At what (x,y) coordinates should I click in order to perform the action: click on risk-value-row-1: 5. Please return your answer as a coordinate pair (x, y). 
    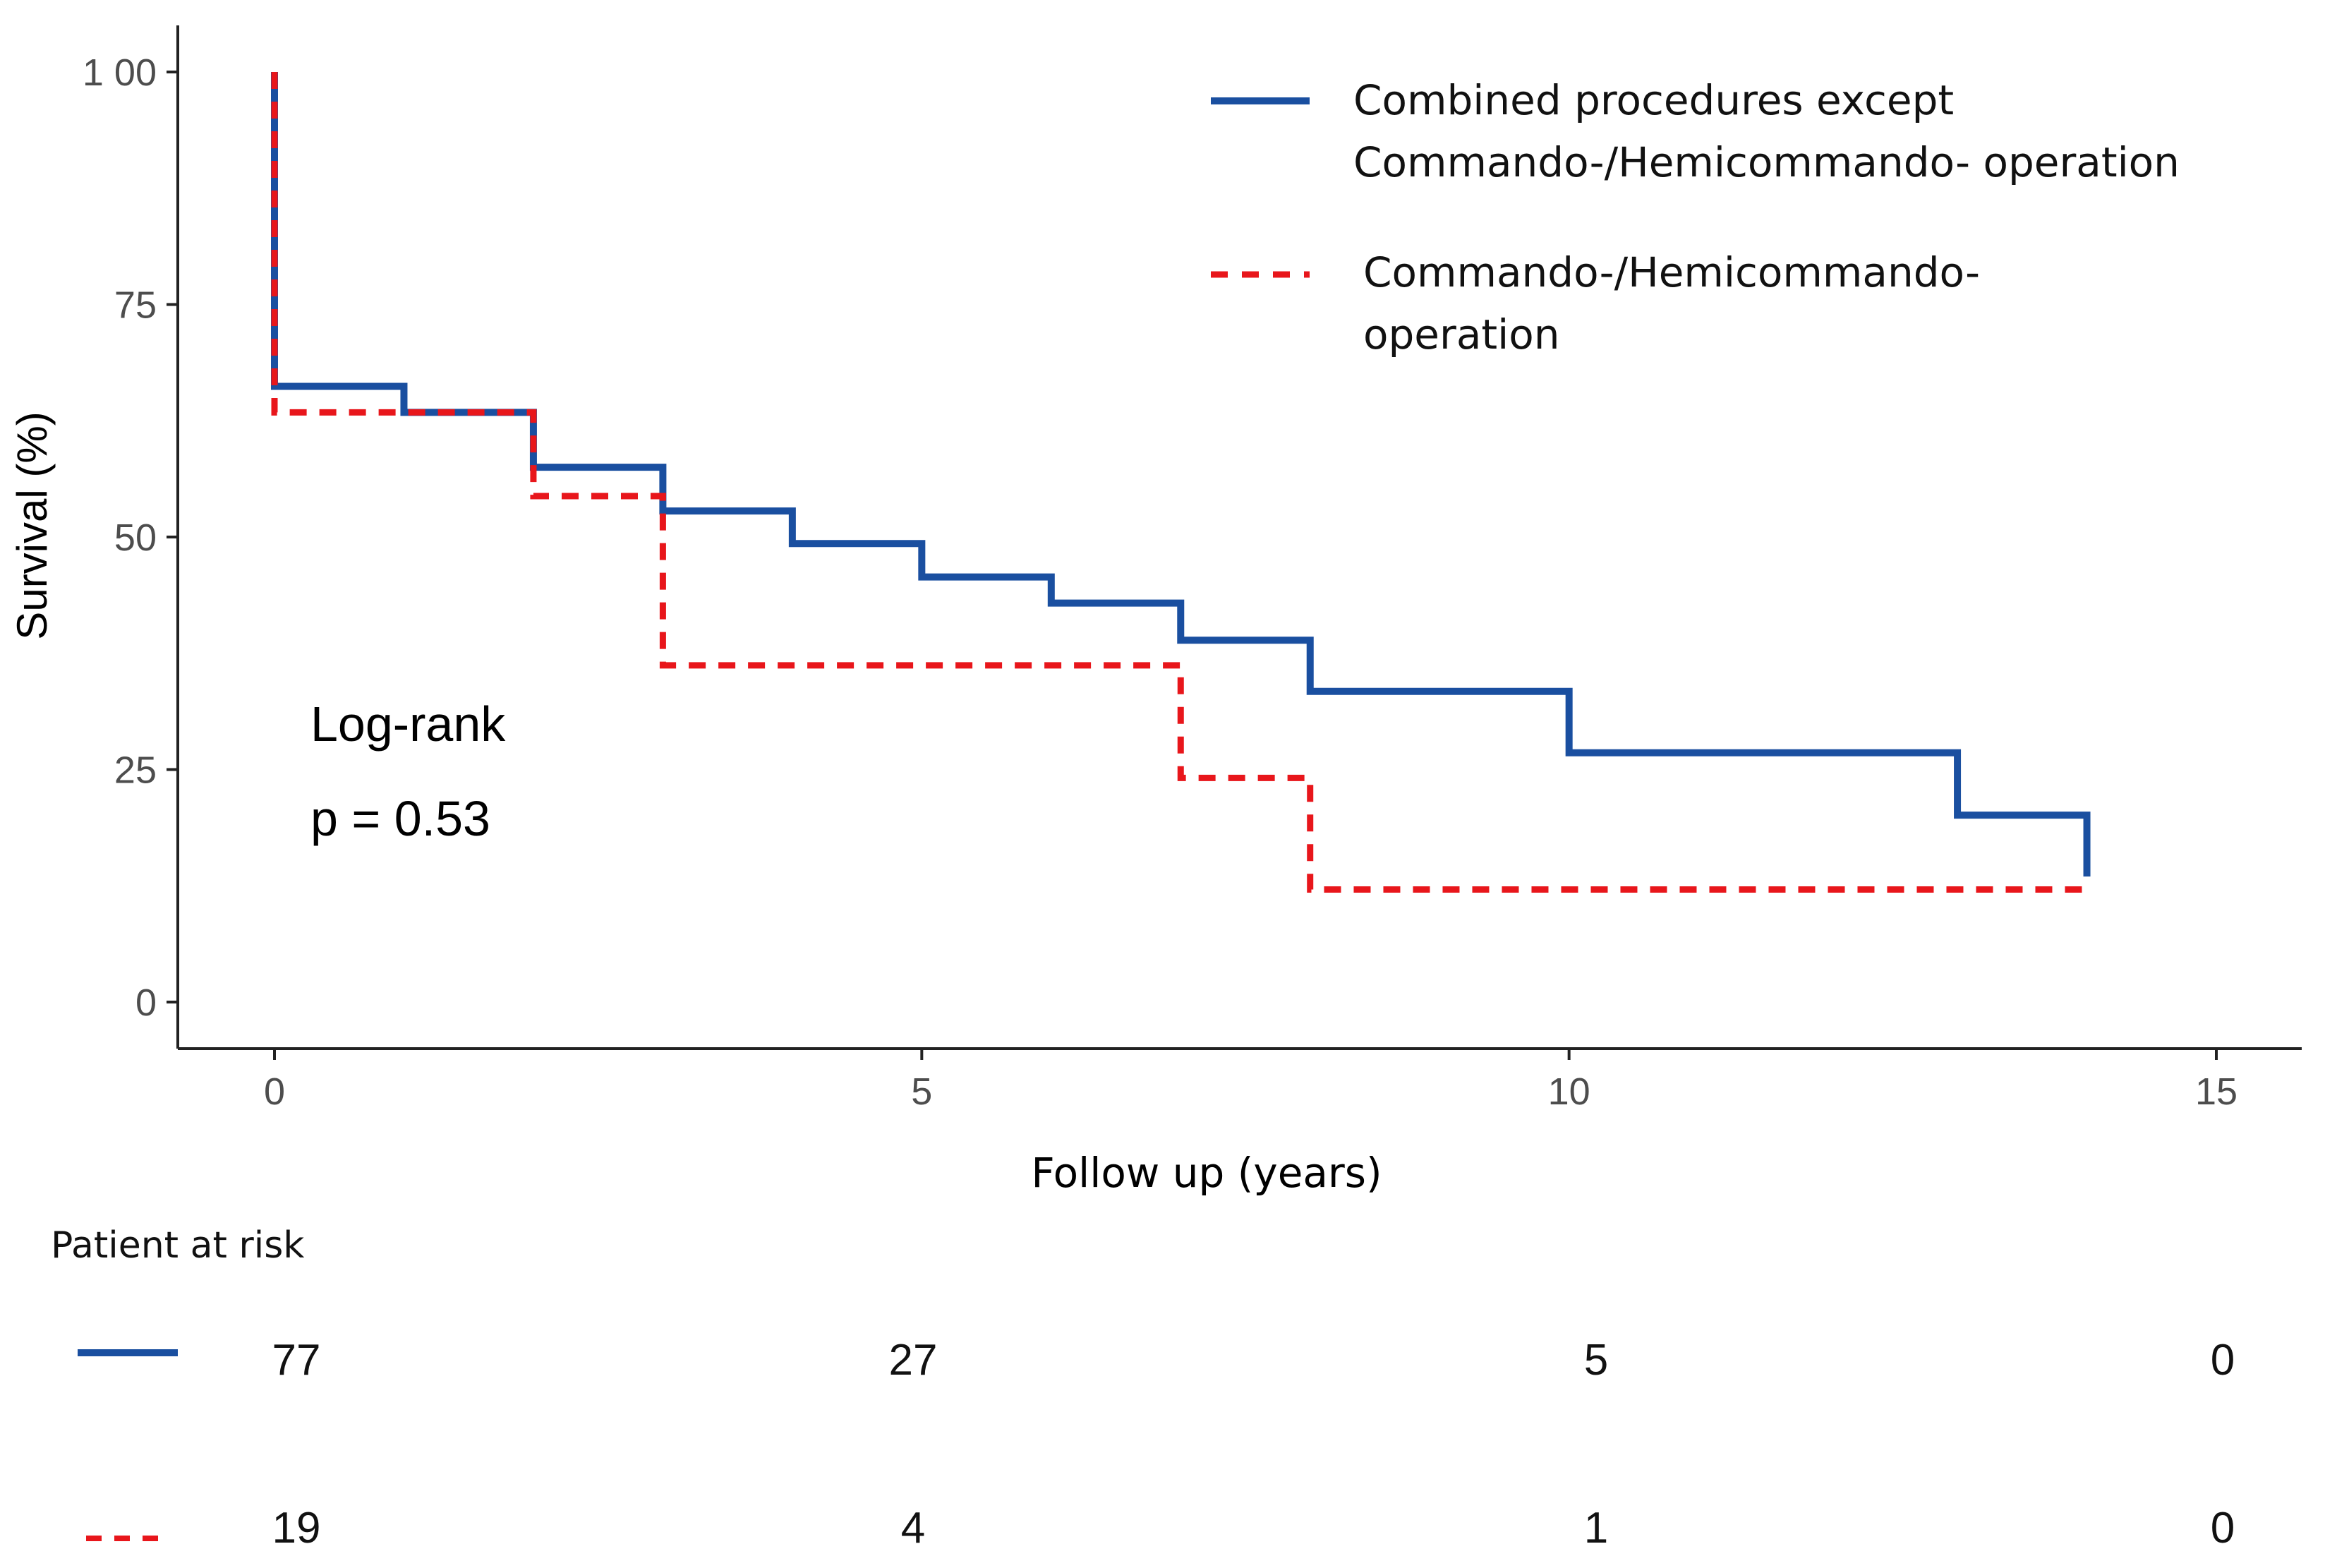
    Looking at the image, I should click on (1596, 1361).